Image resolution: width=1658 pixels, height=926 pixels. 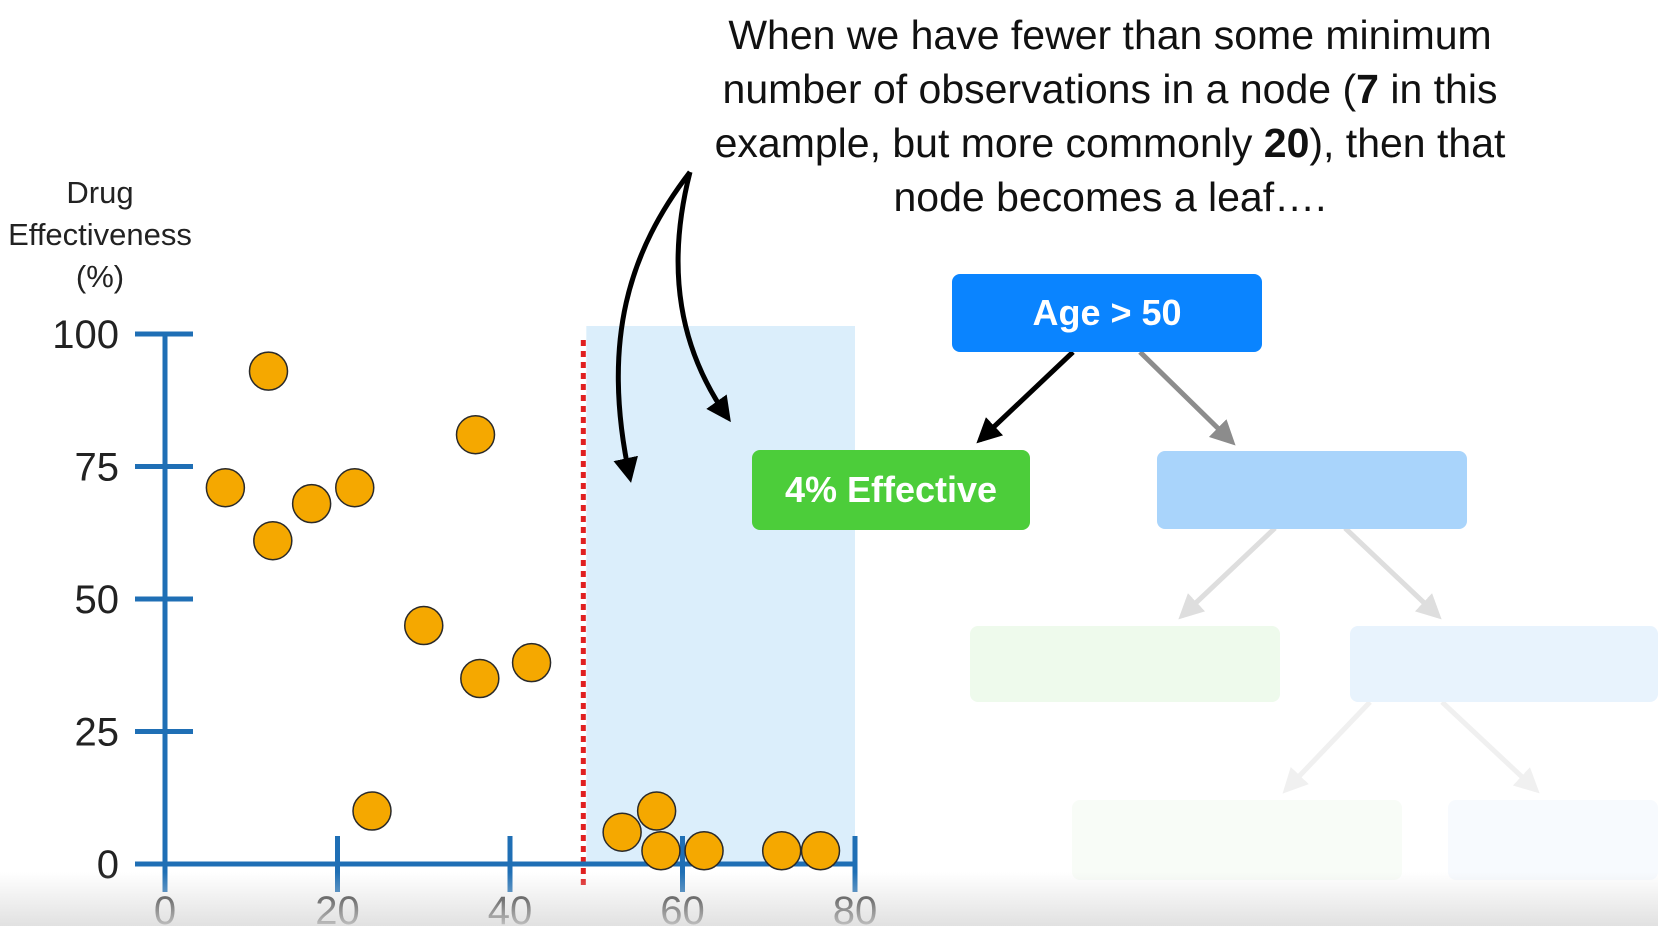 I want to click on faint-bottom-left-node, so click(x=1237, y=840).